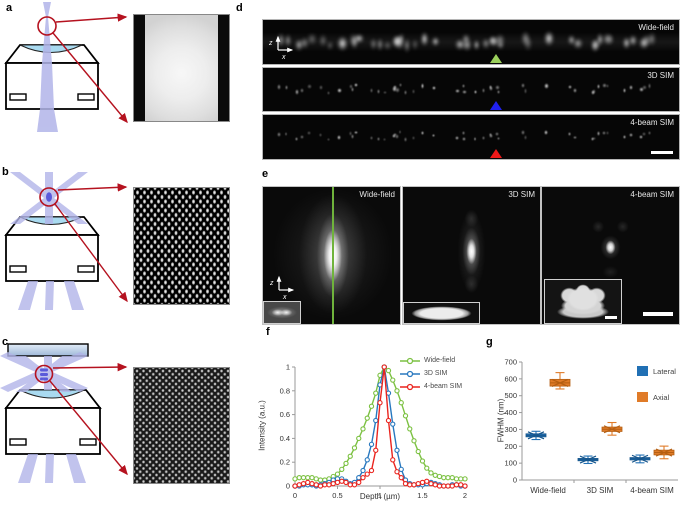 This screenshot has height=509, width=685. Describe the element at coordinates (337, 495) in the screenshot. I see `svg-text: 0.5` at that location.